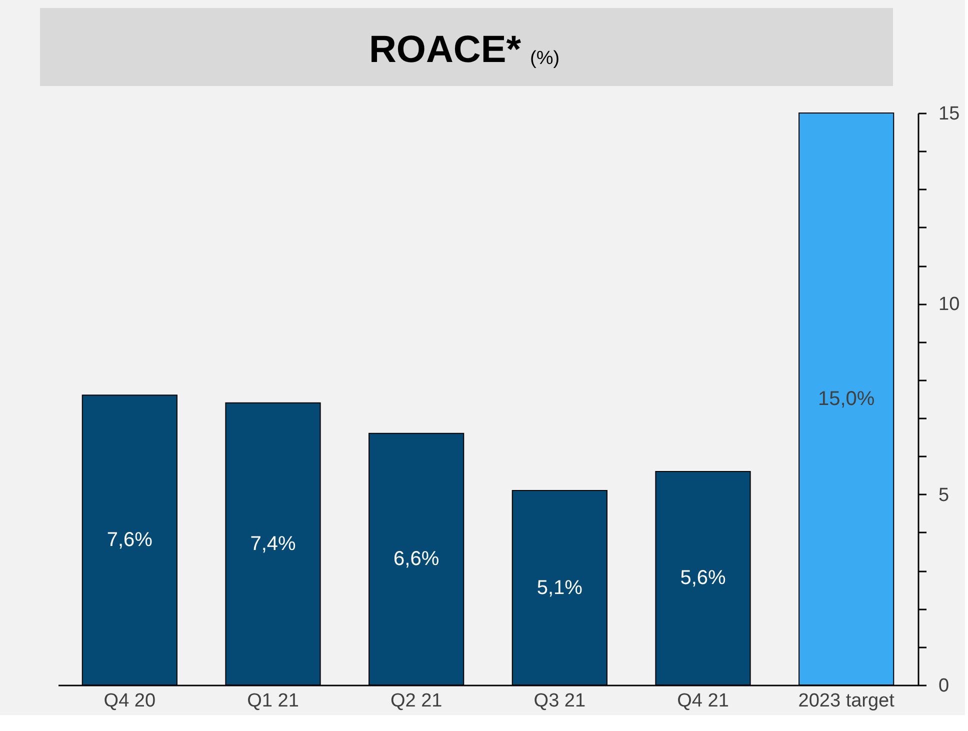  I want to click on data-label: 5,6%, so click(703, 578).